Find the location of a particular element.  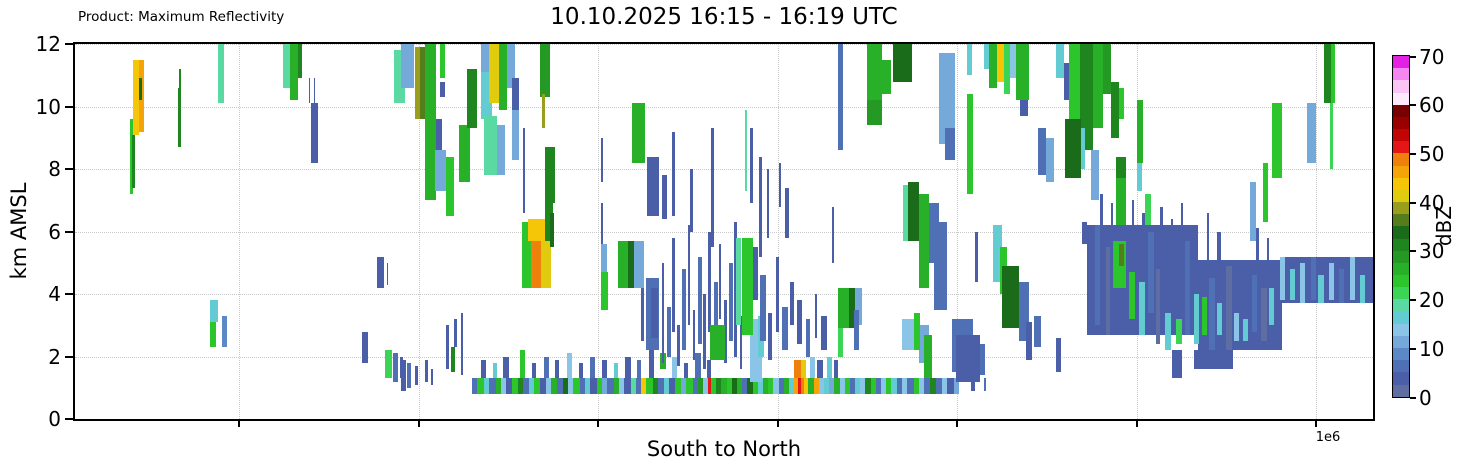

colorbar-tick-label: 70 is located at coordinates (1432, 56).